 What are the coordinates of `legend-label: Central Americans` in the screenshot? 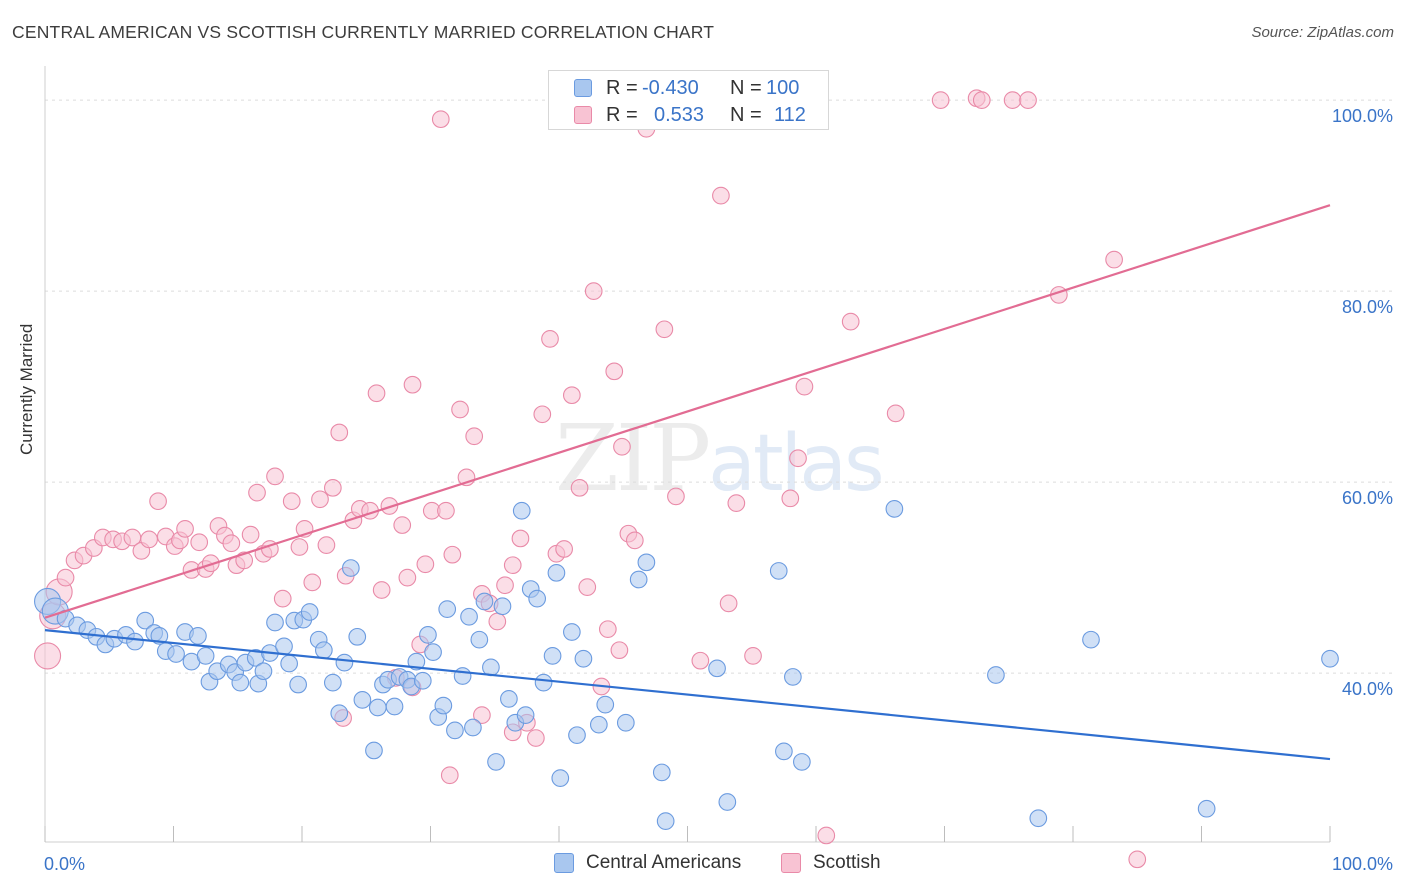 It's located at (664, 862).